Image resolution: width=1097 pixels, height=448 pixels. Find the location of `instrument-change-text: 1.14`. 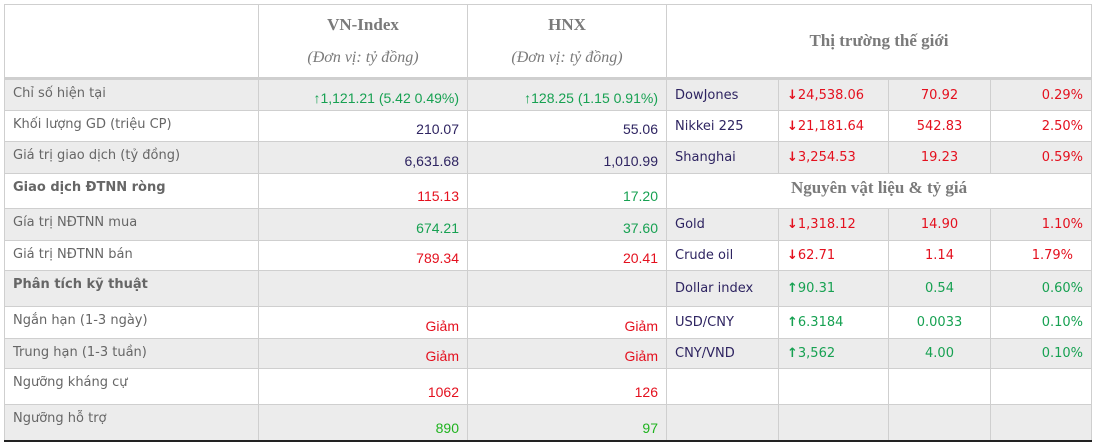

instrument-change-text: 1.14 is located at coordinates (939, 255).